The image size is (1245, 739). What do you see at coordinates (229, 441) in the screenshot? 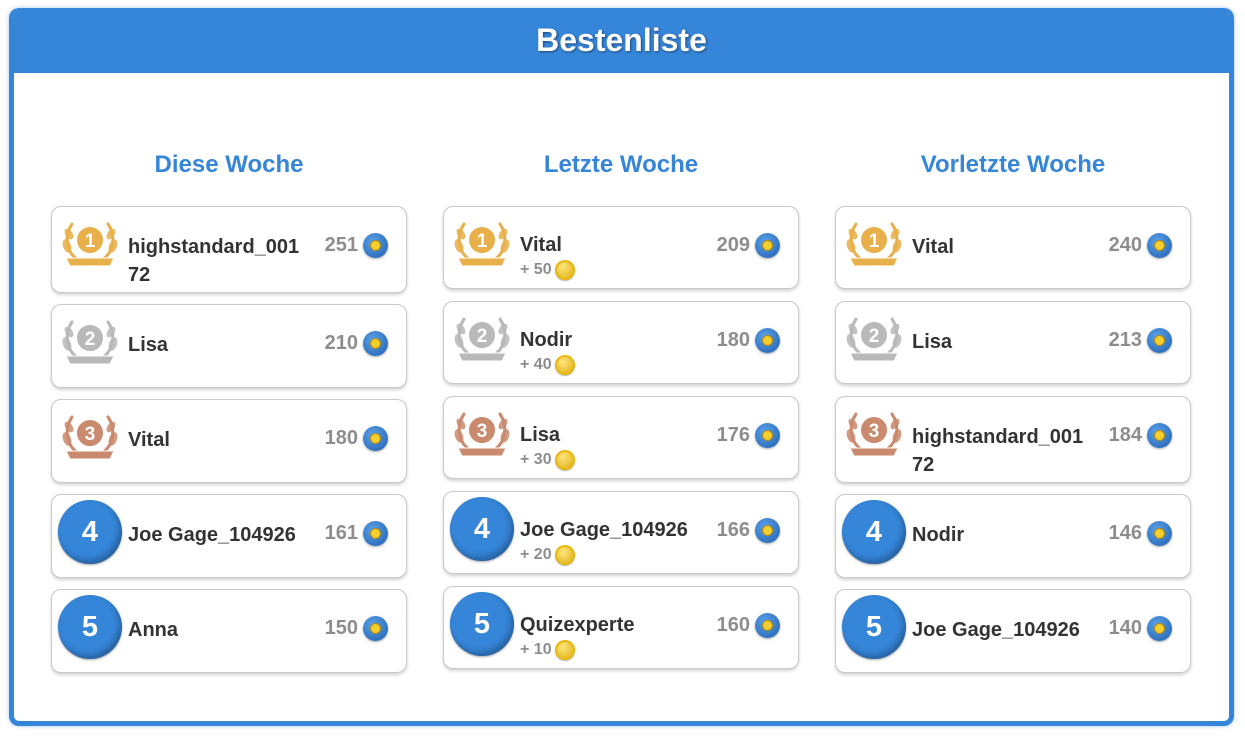
I see `leaderboard-row: 3 Vital 180` at bounding box center [229, 441].